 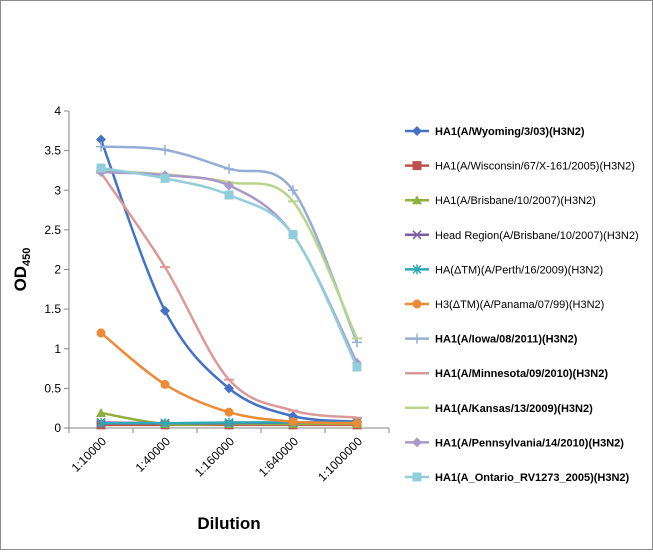 I want to click on y-tick-label: 3.5, so click(x=52, y=151).